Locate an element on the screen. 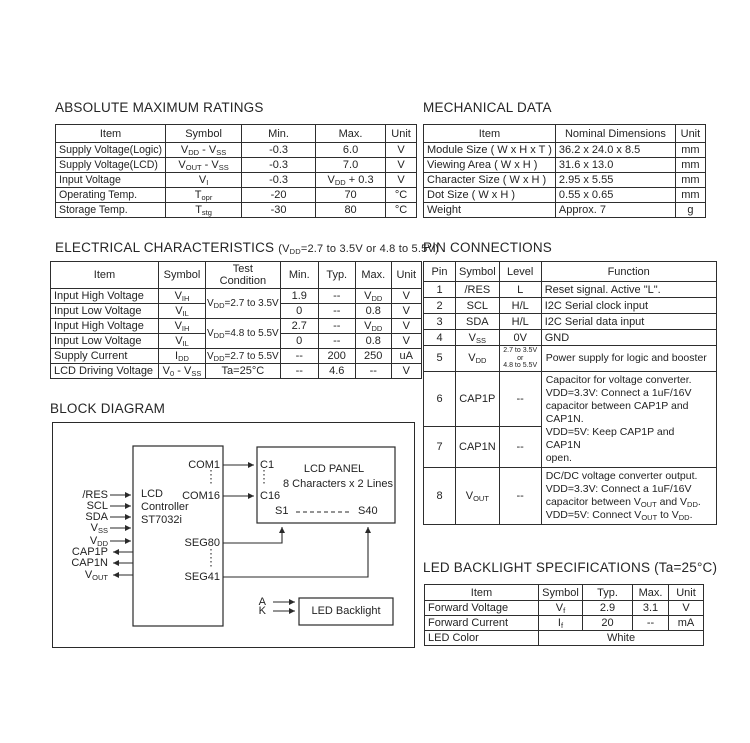 This screenshot has width=750, height=743. line-seg41-s40 is located at coordinates (297, 552).